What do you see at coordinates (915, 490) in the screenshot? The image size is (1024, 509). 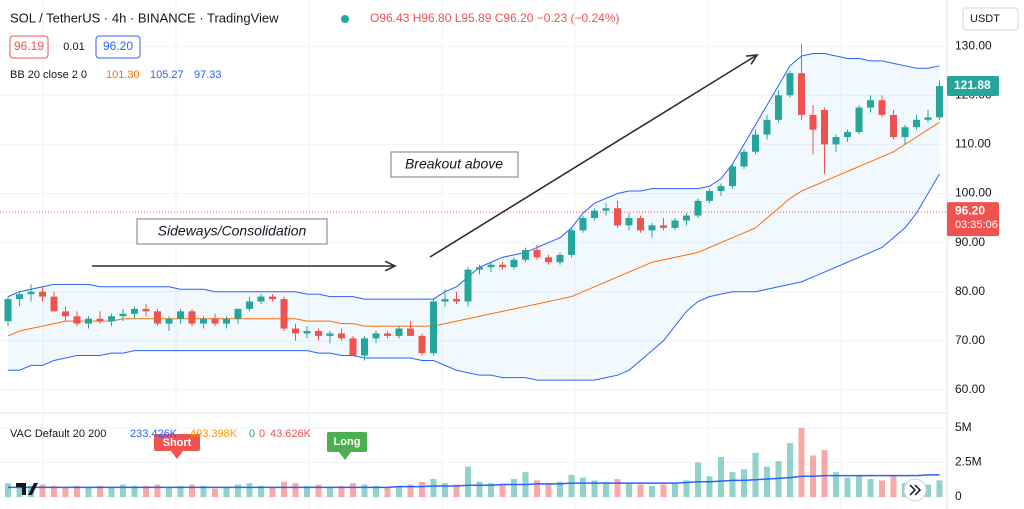 I see `scroll-icon` at bounding box center [915, 490].